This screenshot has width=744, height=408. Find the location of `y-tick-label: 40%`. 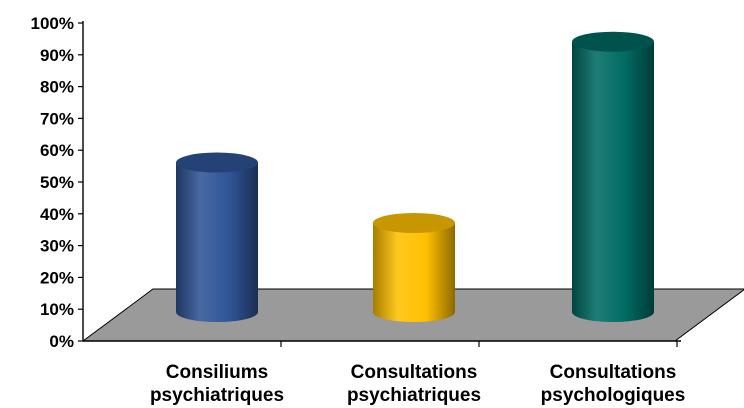

y-tick-label: 40% is located at coordinates (57, 214).